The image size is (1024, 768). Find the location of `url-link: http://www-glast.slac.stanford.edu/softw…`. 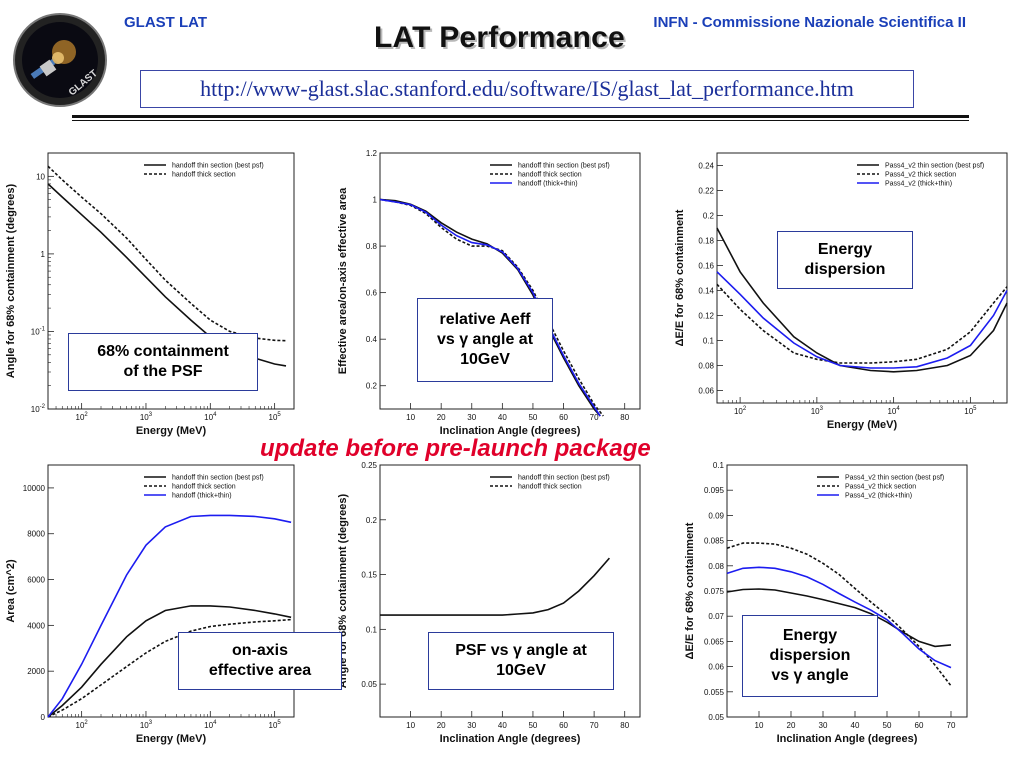

url-link: http://www-glast.slac.stanford.edu/softw… is located at coordinates (527, 89).